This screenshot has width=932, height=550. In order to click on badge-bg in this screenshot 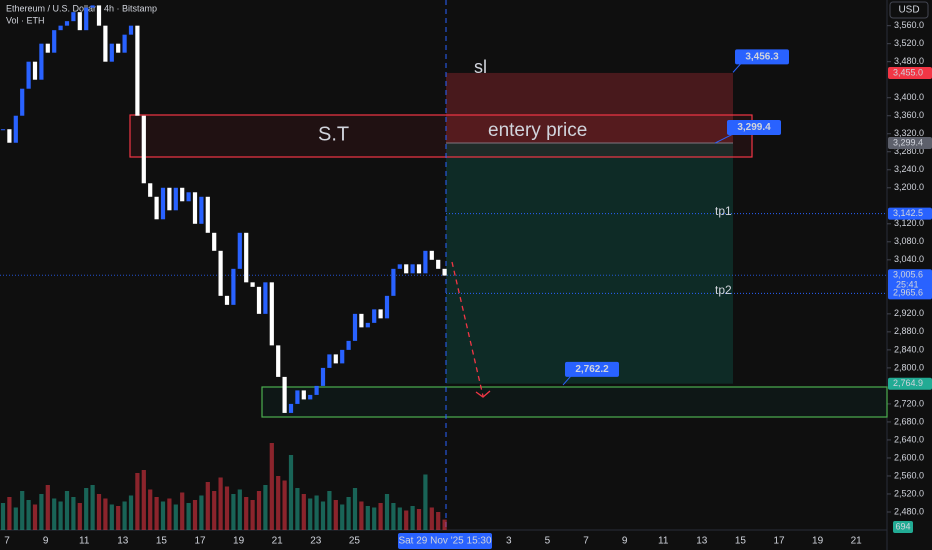, I will do `click(754, 128)`.